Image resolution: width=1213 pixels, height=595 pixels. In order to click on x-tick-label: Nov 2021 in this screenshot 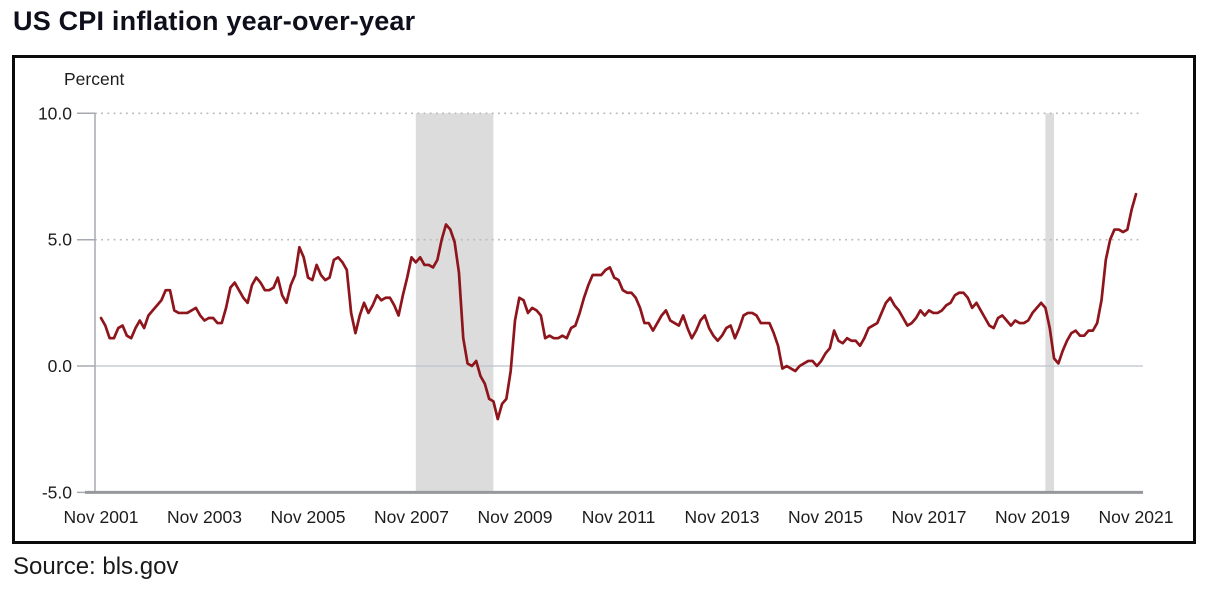, I will do `click(1136, 517)`.